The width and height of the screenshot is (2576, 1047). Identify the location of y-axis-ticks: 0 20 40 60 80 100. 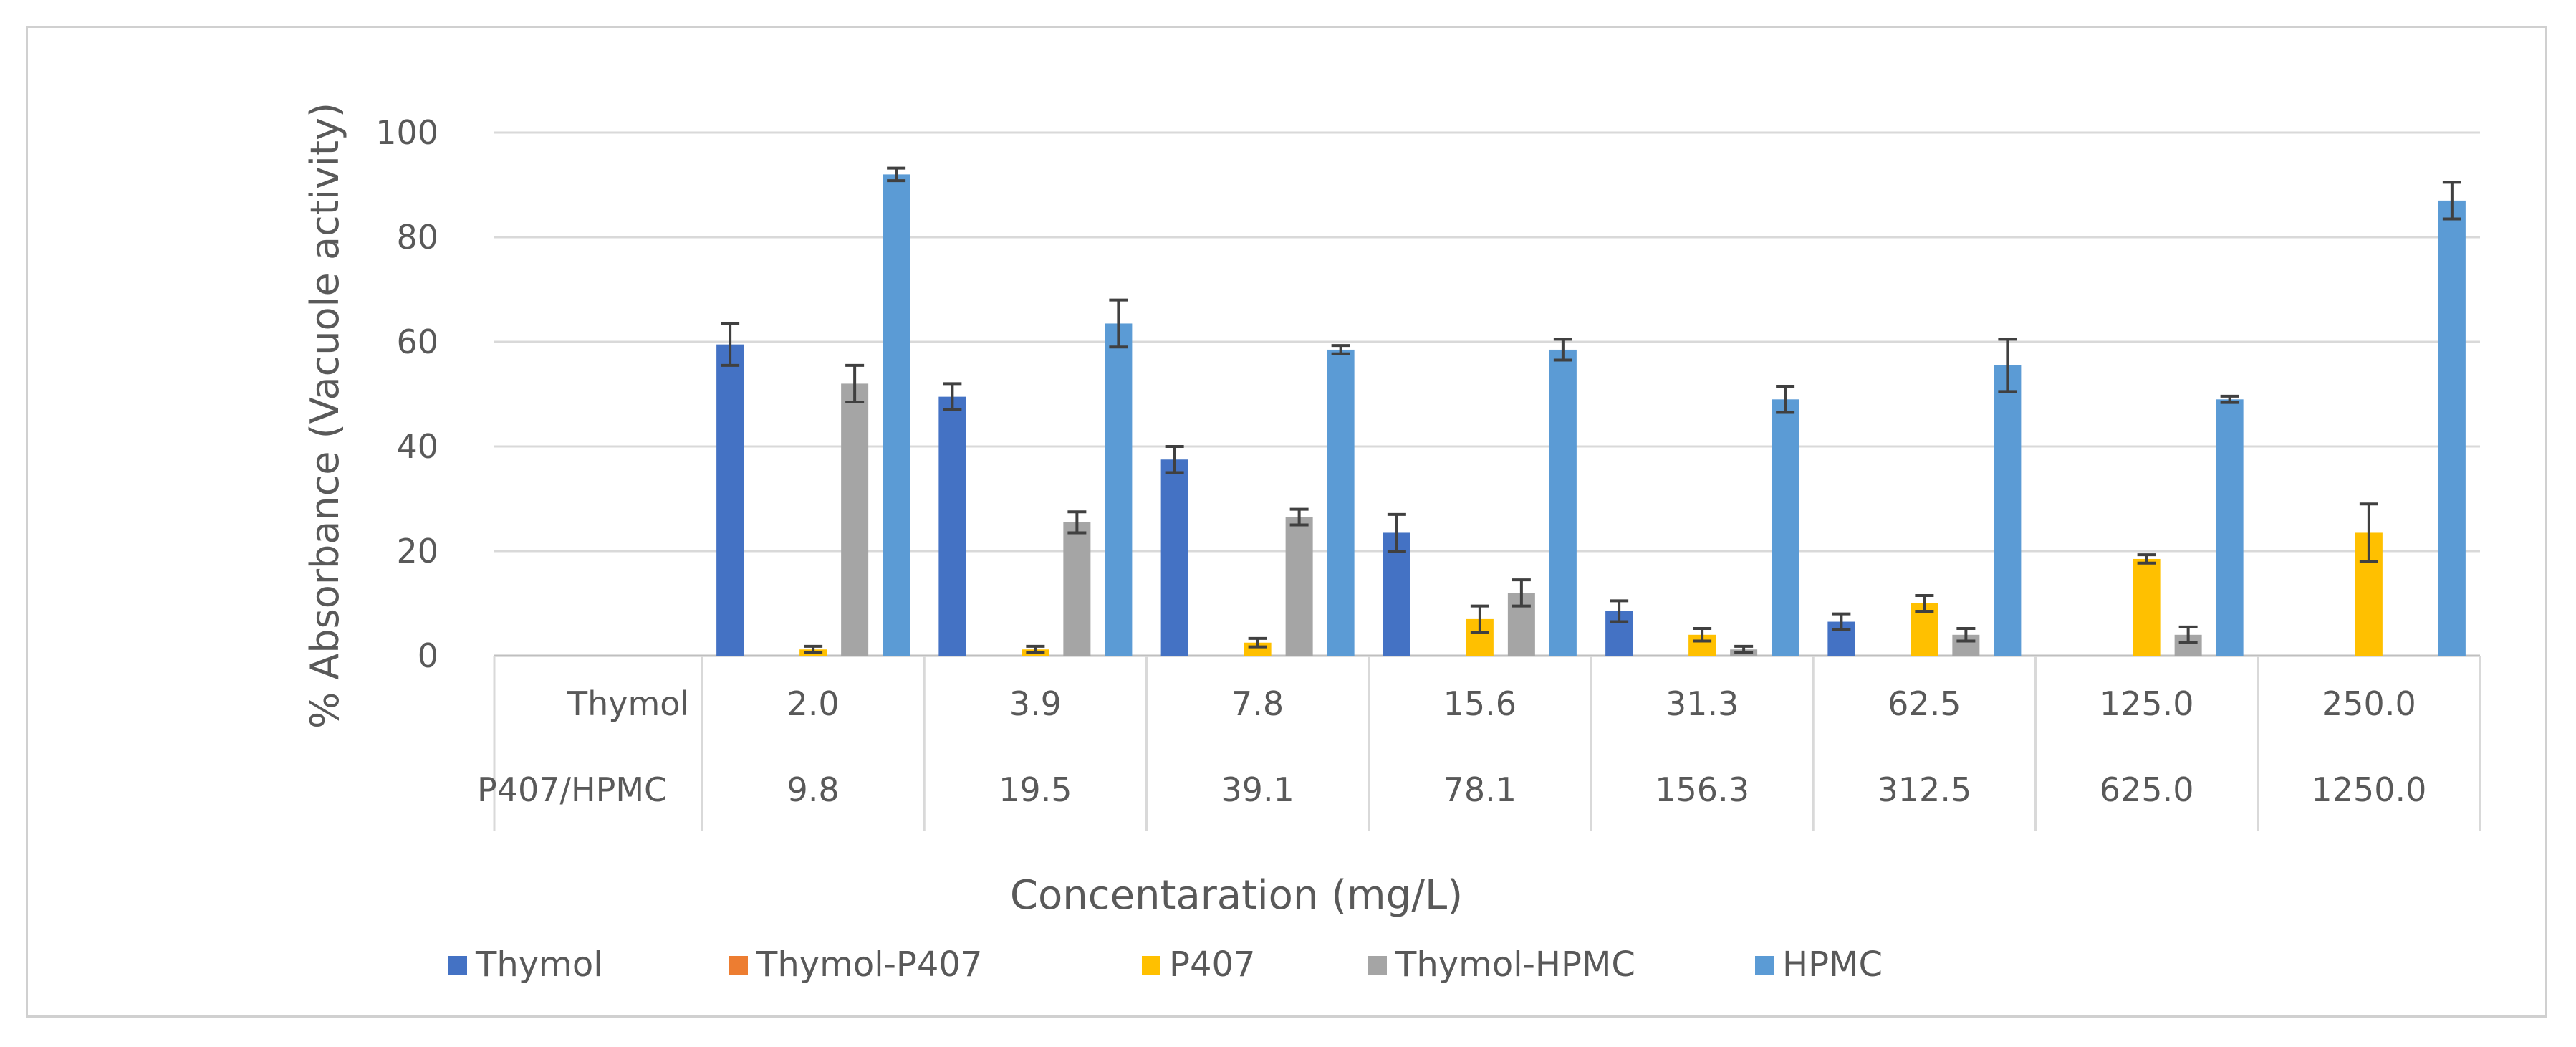
(406, 394).